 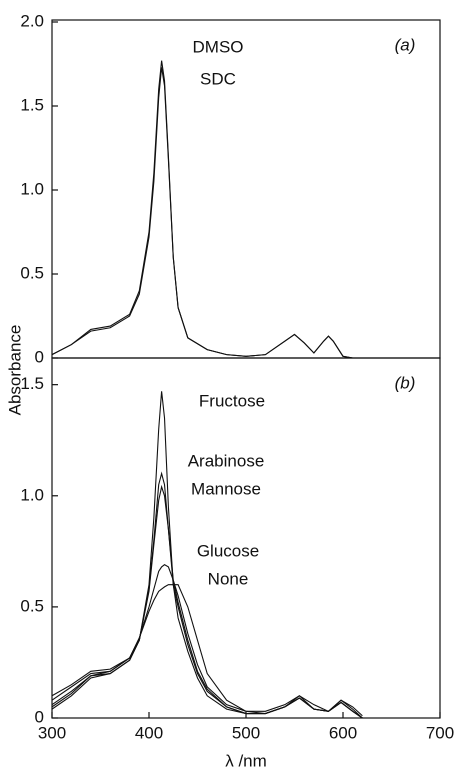 I want to click on y-axis-label: Absorbance, so click(x=14, y=370).